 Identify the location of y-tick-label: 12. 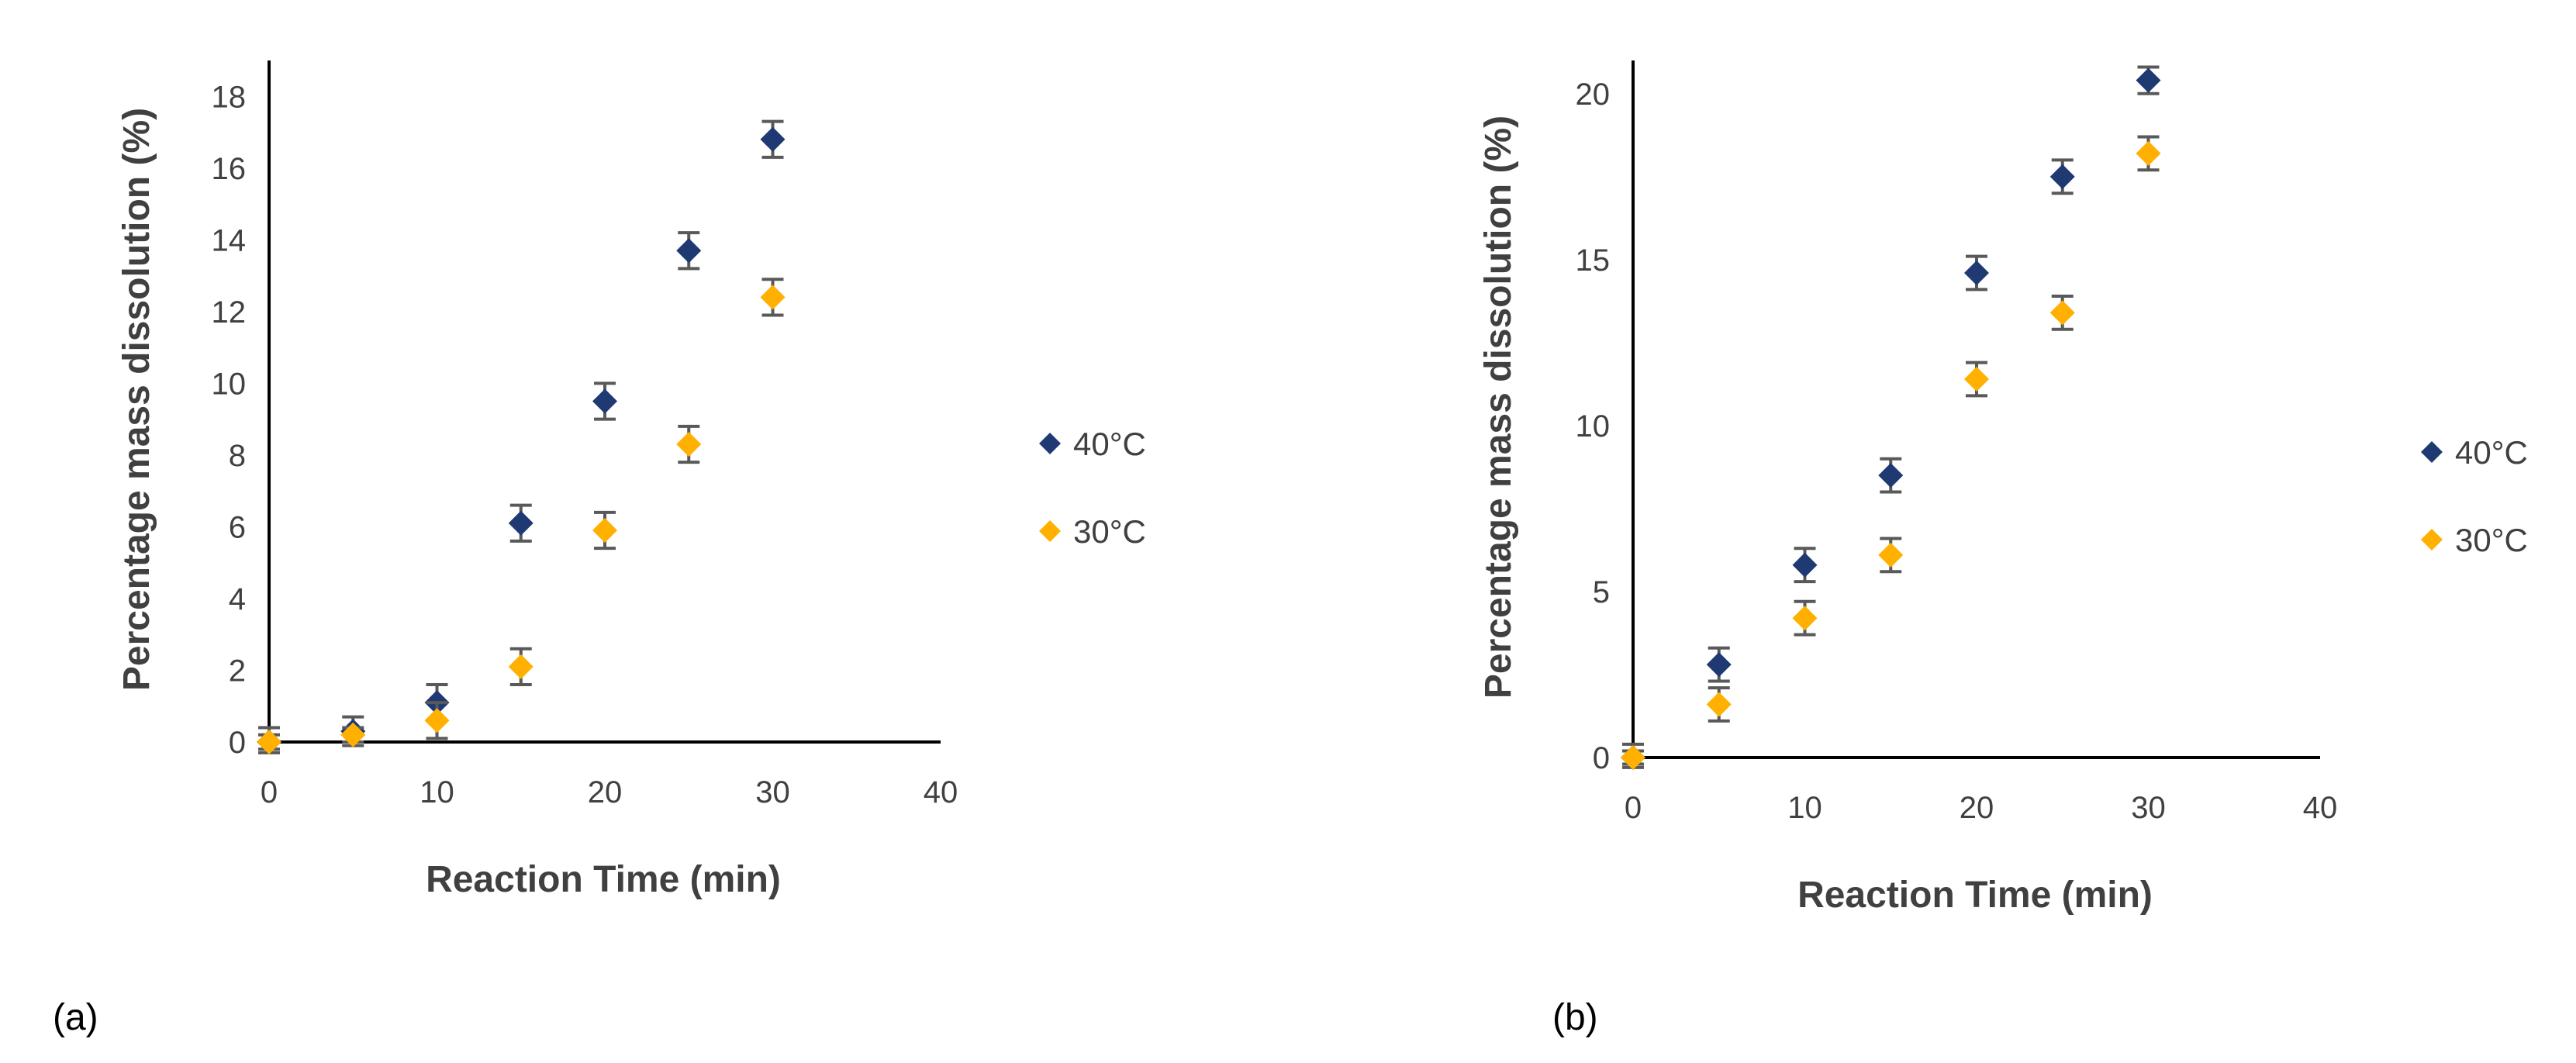
(230, 312).